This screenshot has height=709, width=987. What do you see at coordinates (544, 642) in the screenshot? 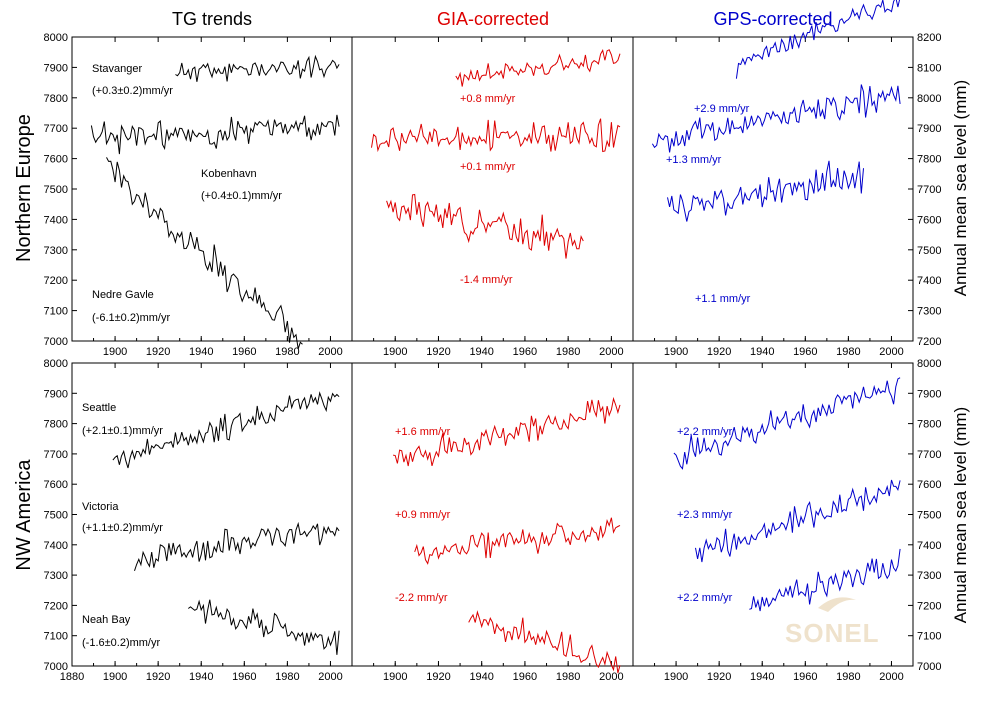
I see `series-line-neah-bay-gia` at bounding box center [544, 642].